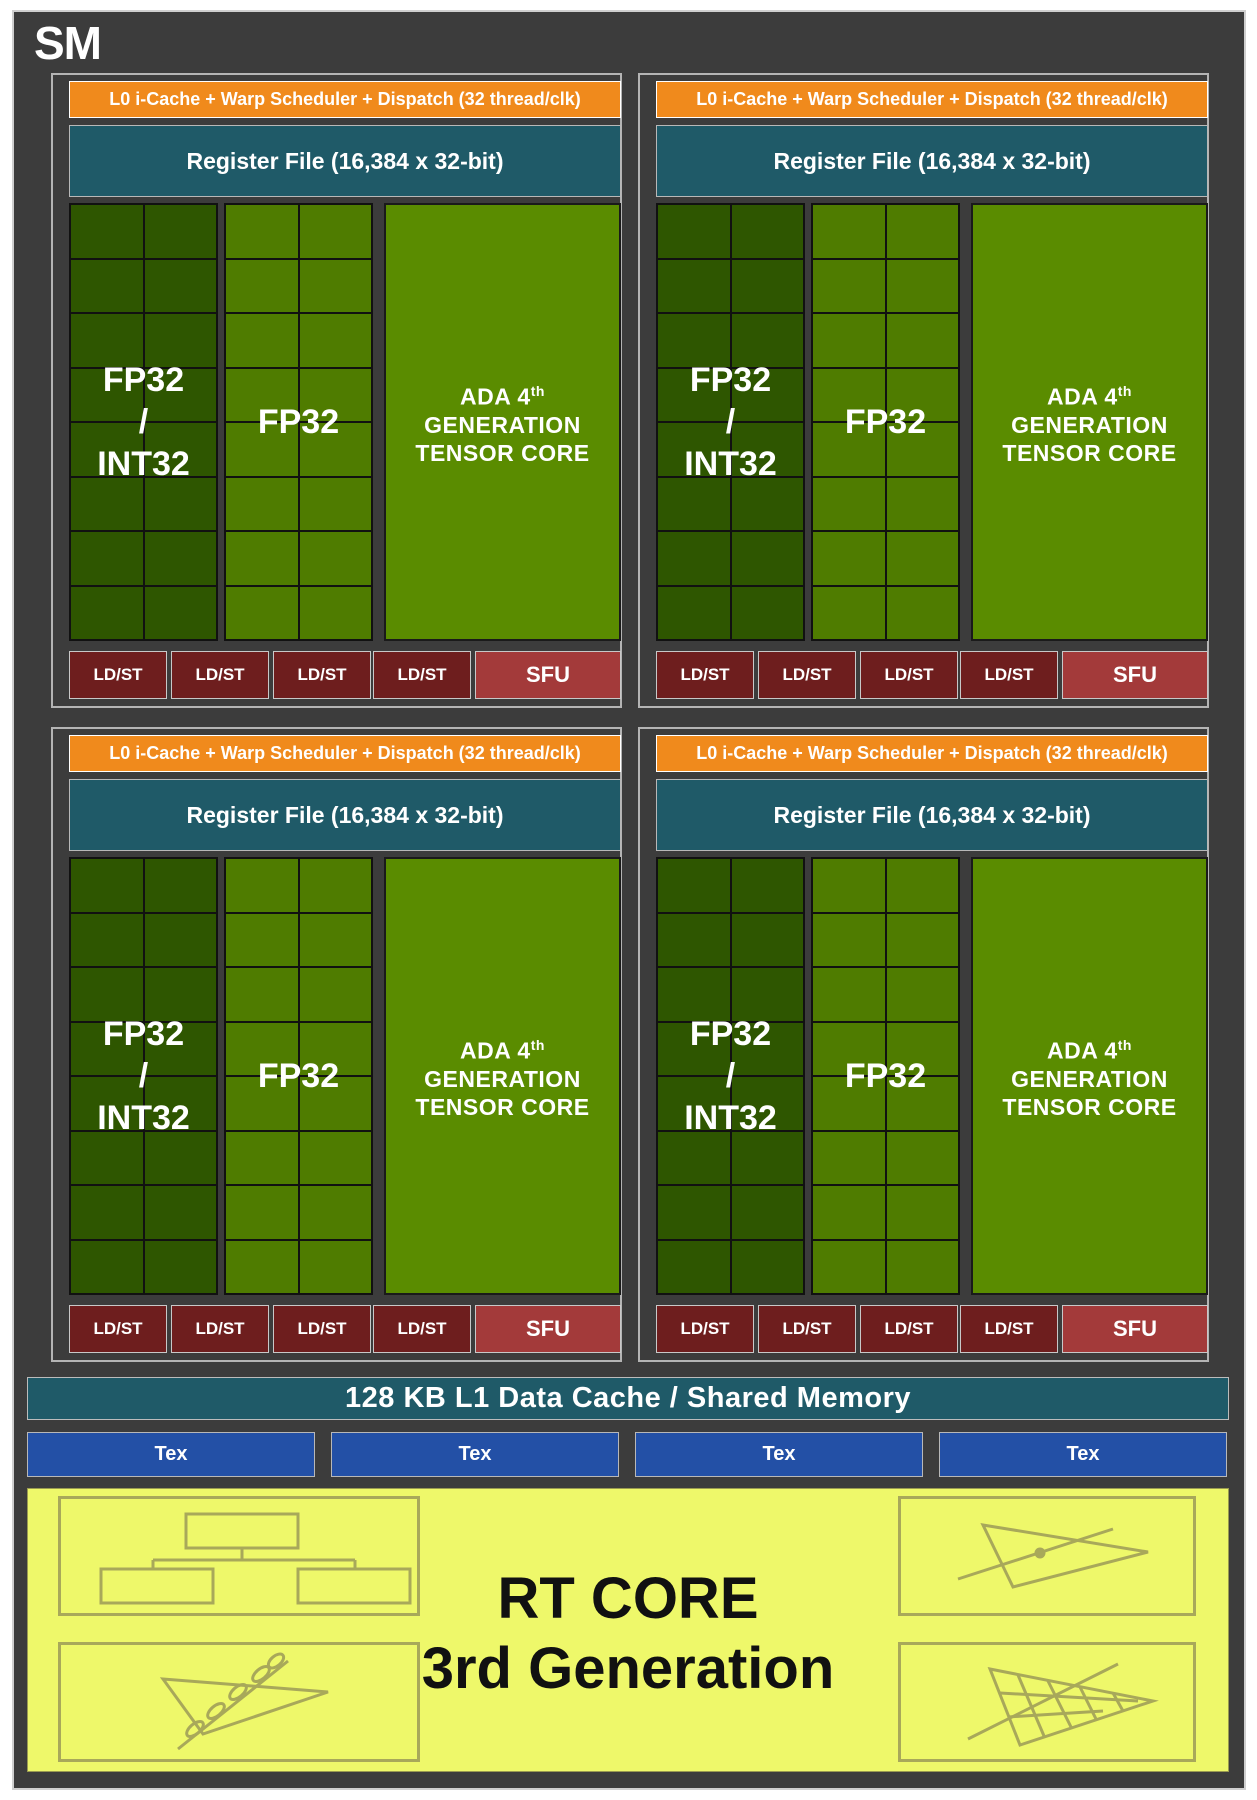 The image size is (1257, 1800). Describe the element at coordinates (628, 1398) in the screenshot. I see `l1-data-cache: 128 KB L1 Data Cache / Shared Memory` at that location.